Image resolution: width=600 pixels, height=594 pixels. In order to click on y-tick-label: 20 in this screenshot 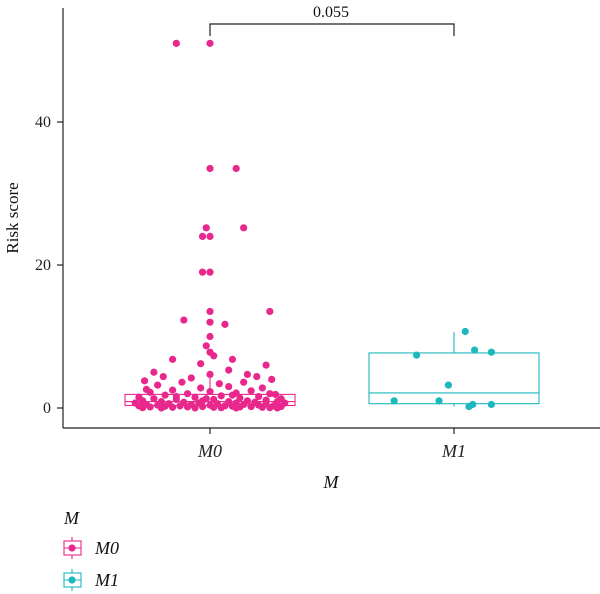, I will do `click(43, 265)`.